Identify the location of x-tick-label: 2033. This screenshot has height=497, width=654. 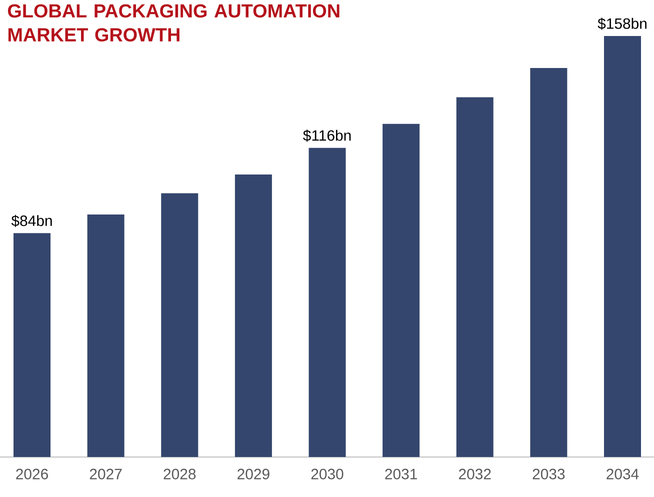
(548, 474).